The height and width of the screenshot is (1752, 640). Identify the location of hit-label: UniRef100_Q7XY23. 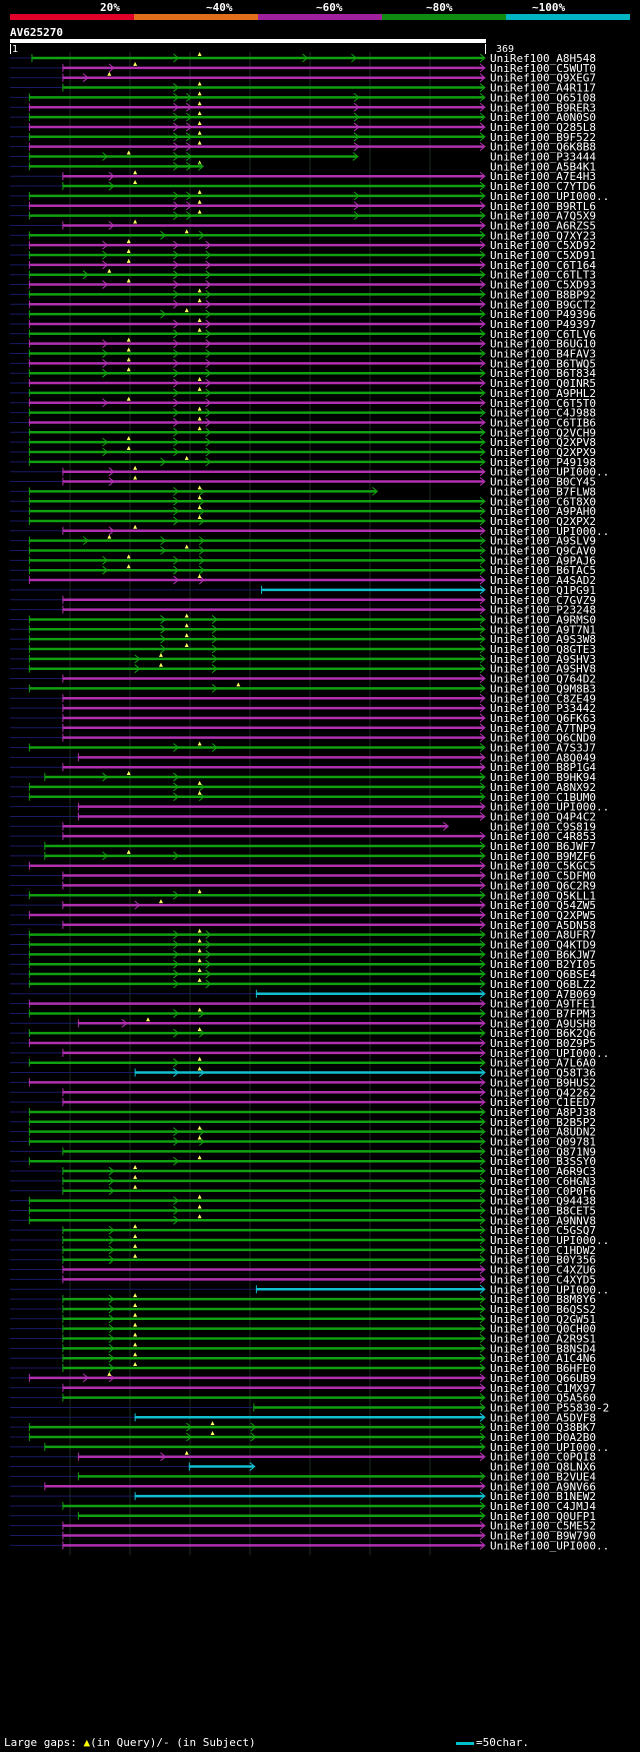
(543, 235).